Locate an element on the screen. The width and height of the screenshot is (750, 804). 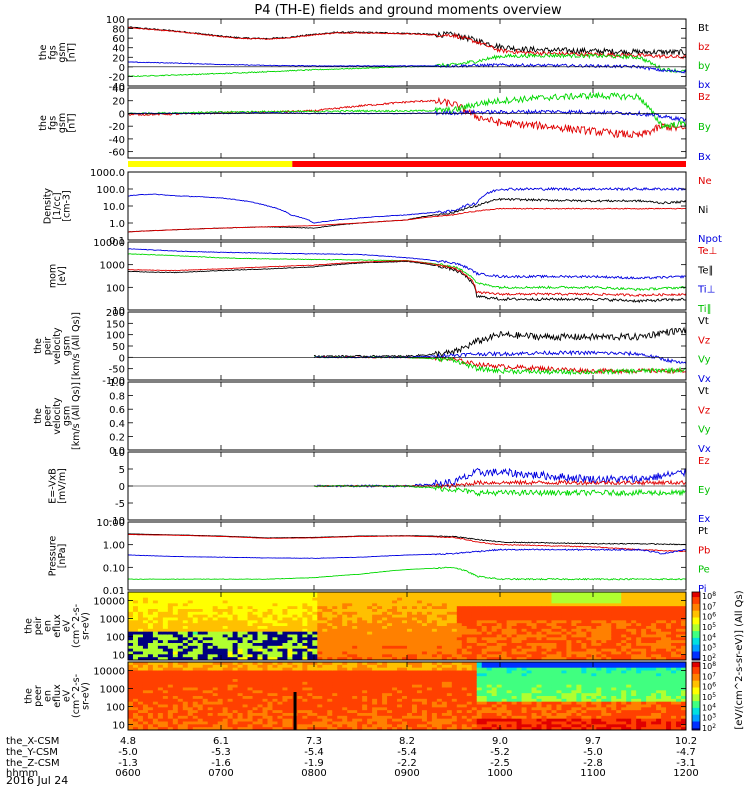
series-line-Ez is located at coordinates (500, 484).